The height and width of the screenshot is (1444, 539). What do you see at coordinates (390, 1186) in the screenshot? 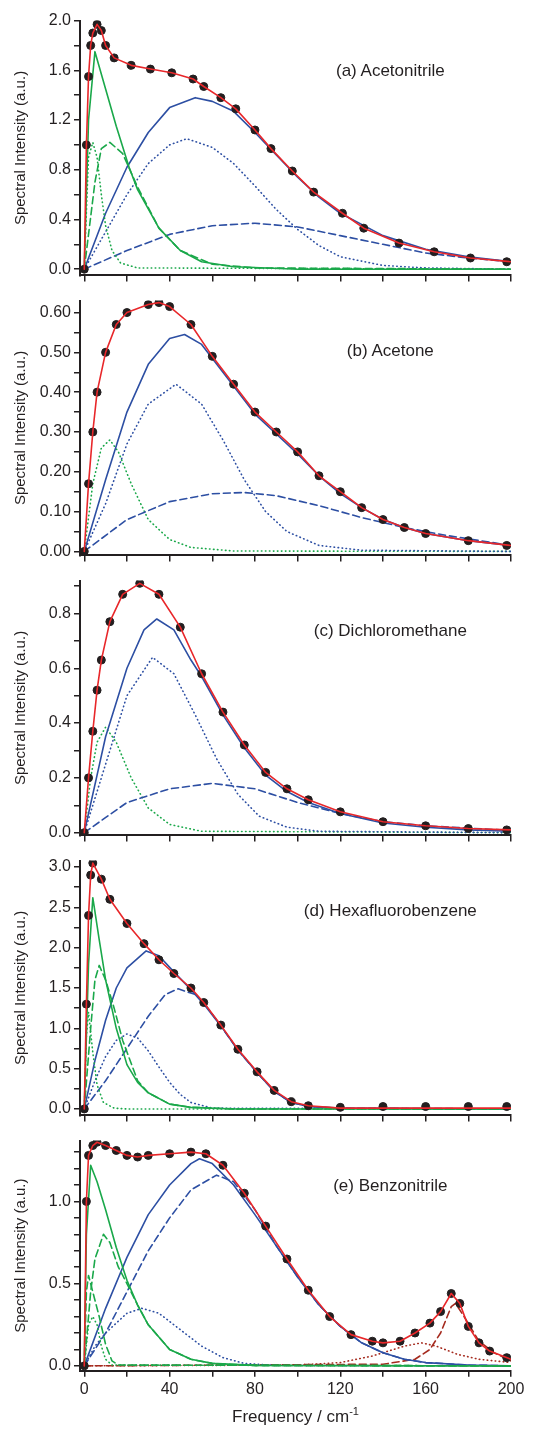
I see `annotation: (e) Benzonitrile` at bounding box center [390, 1186].